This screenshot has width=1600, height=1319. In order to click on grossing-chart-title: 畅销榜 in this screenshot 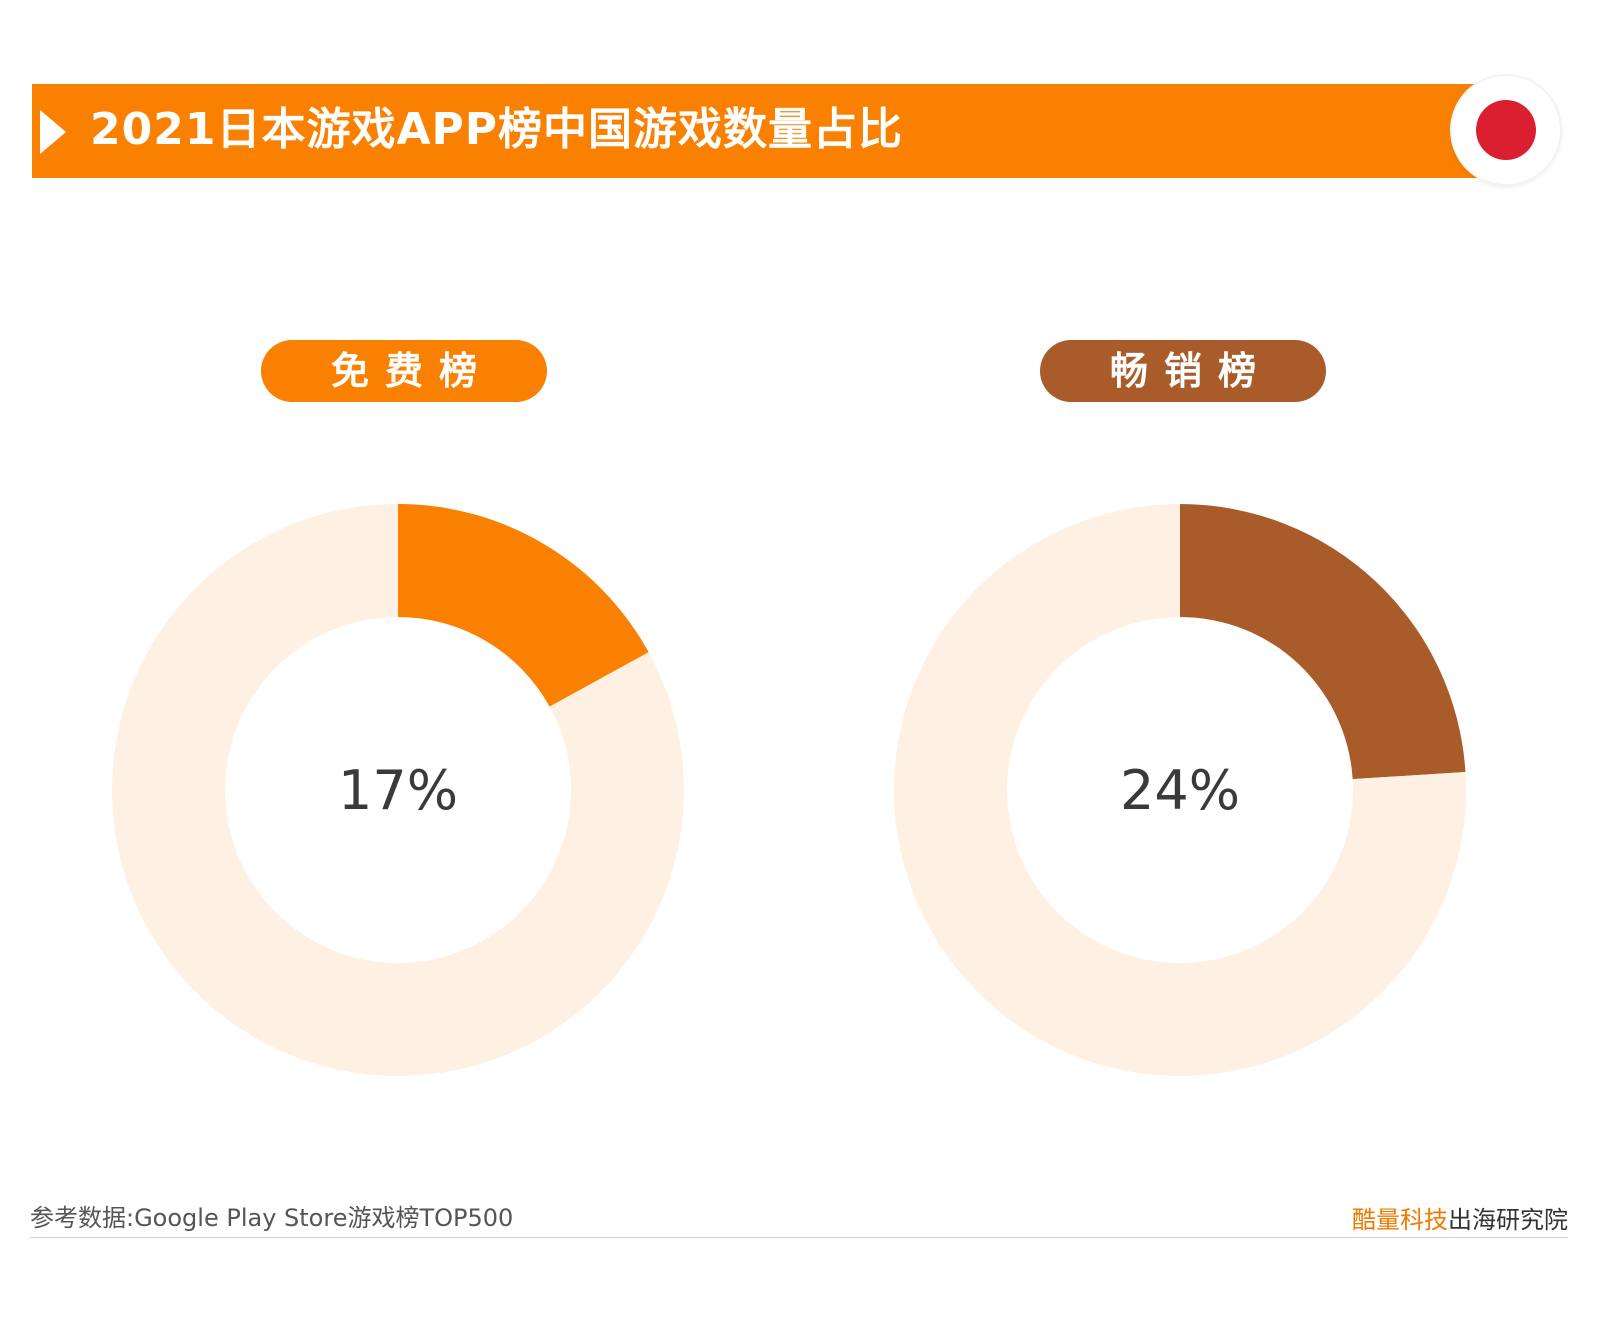, I will do `click(1183, 371)`.